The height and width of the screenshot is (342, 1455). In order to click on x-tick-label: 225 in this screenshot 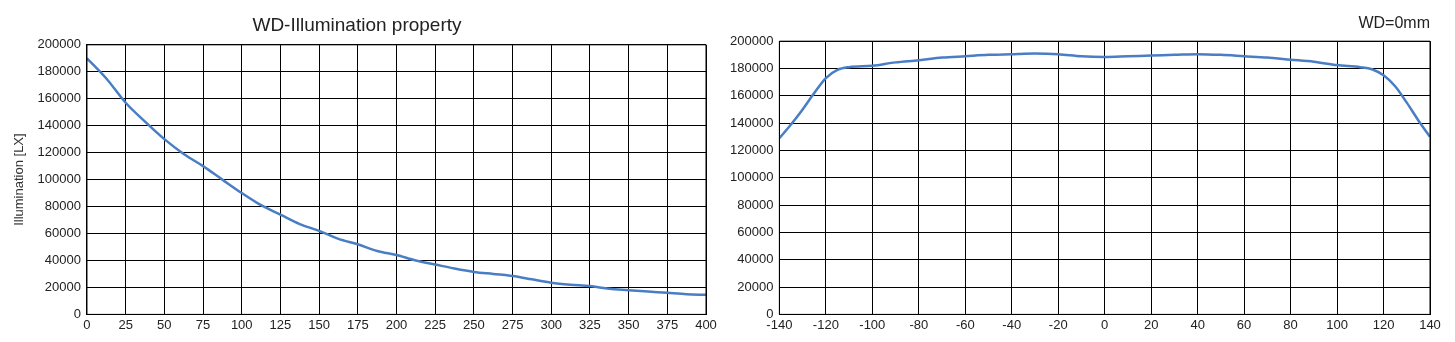, I will do `click(435, 324)`.